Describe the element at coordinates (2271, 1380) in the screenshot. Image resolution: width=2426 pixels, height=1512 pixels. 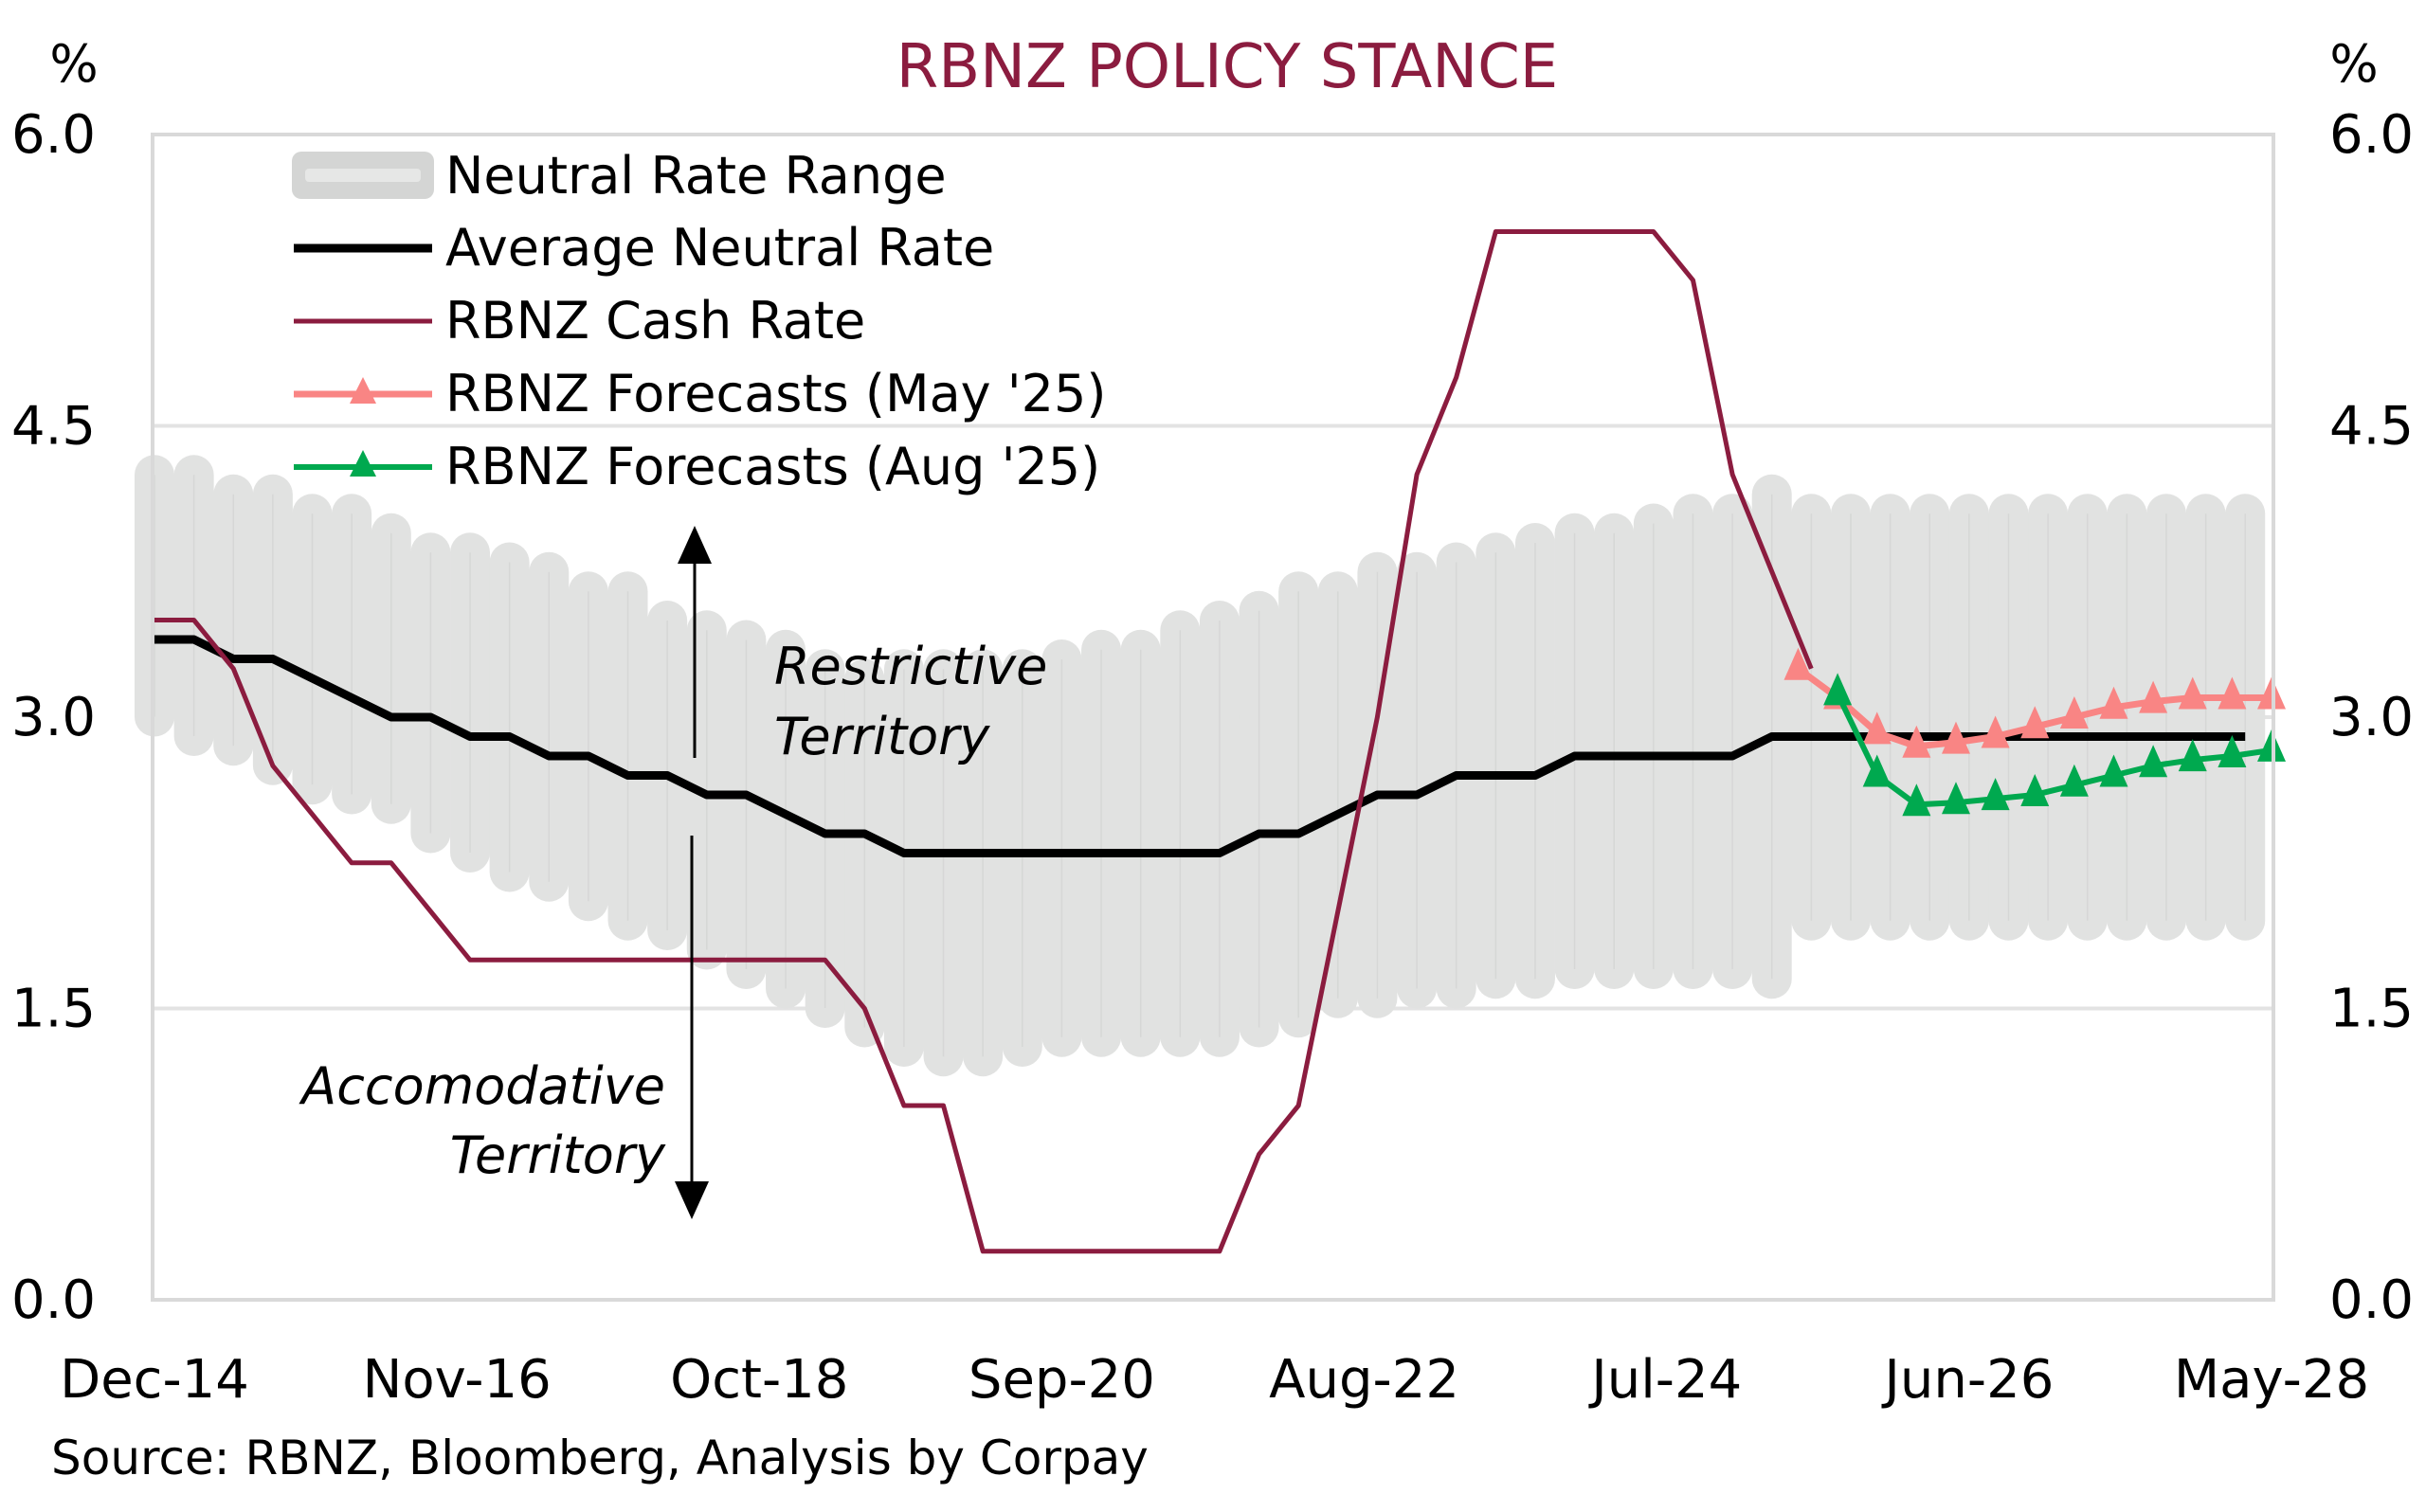
I see `x-tick-label: May-28` at that location.